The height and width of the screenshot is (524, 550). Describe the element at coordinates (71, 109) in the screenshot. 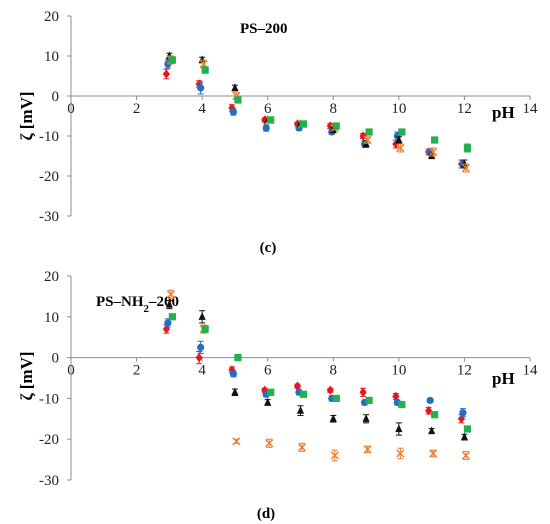

I see `x-tick-label: 0` at that location.